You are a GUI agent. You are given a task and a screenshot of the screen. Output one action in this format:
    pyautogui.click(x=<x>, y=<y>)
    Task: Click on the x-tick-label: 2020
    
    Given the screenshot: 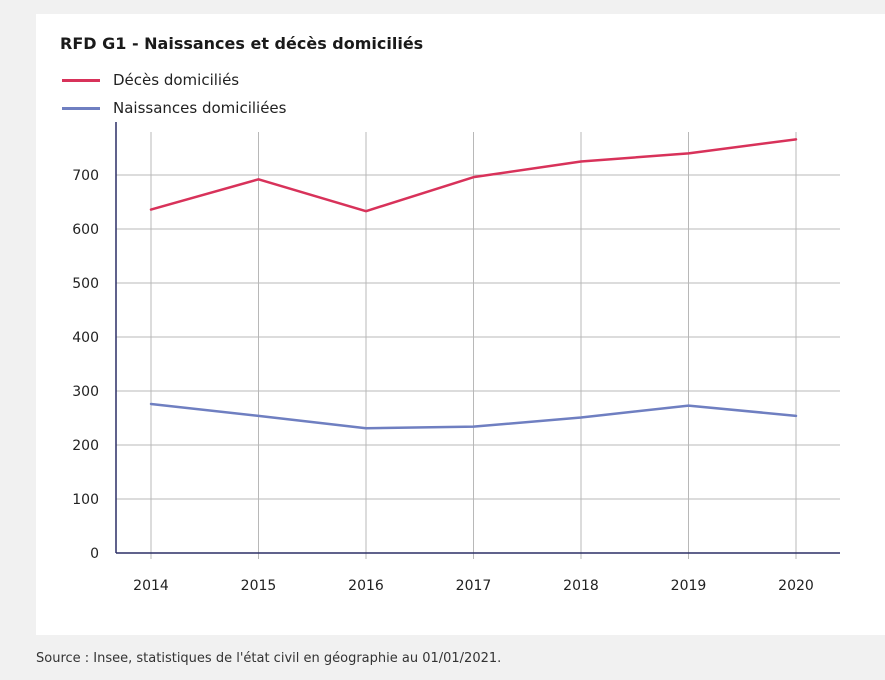 What is the action you would take?
    pyautogui.click(x=796, y=586)
    